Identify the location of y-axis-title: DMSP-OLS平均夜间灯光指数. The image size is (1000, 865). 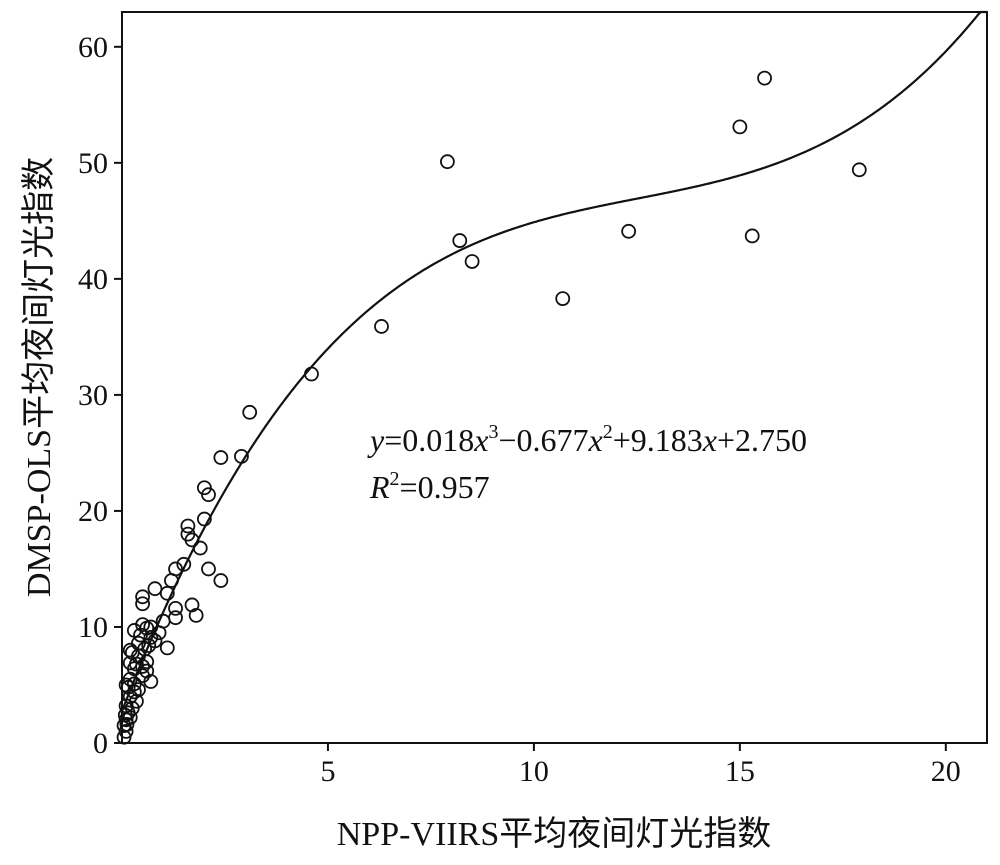
(39, 377).